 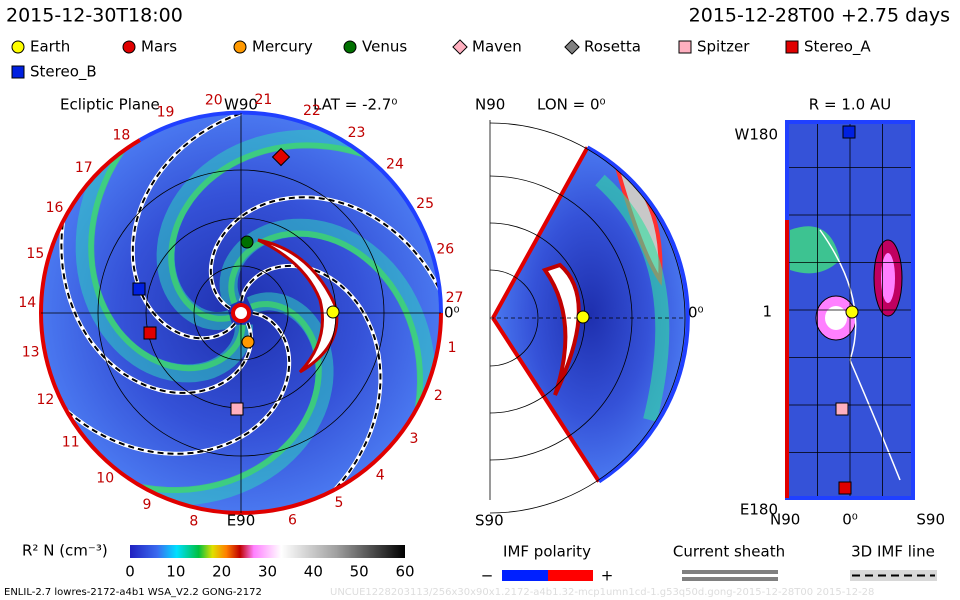 What do you see at coordinates (166, 113) in the screenshot?
I see `carrington-label: 19` at bounding box center [166, 113].